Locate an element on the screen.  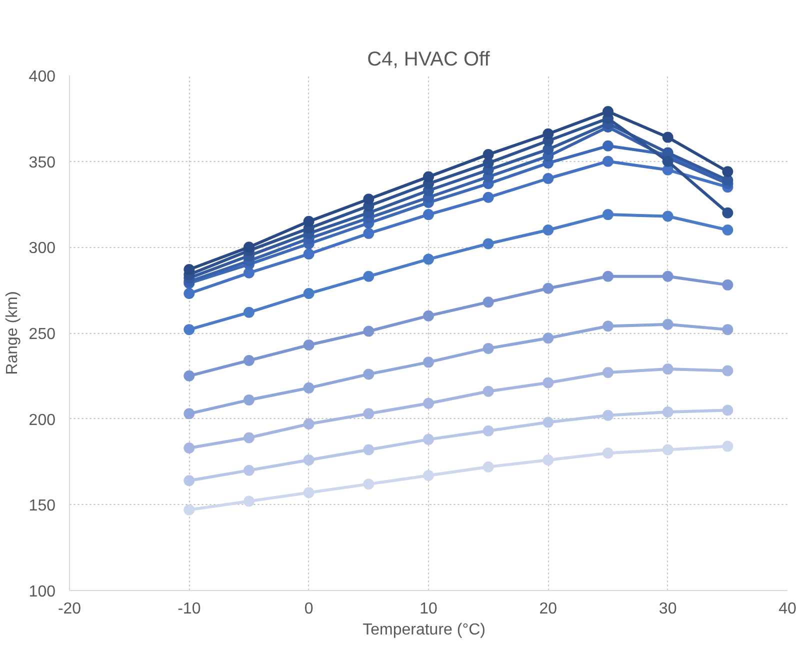
x-tick-label: 20 is located at coordinates (548, 609).